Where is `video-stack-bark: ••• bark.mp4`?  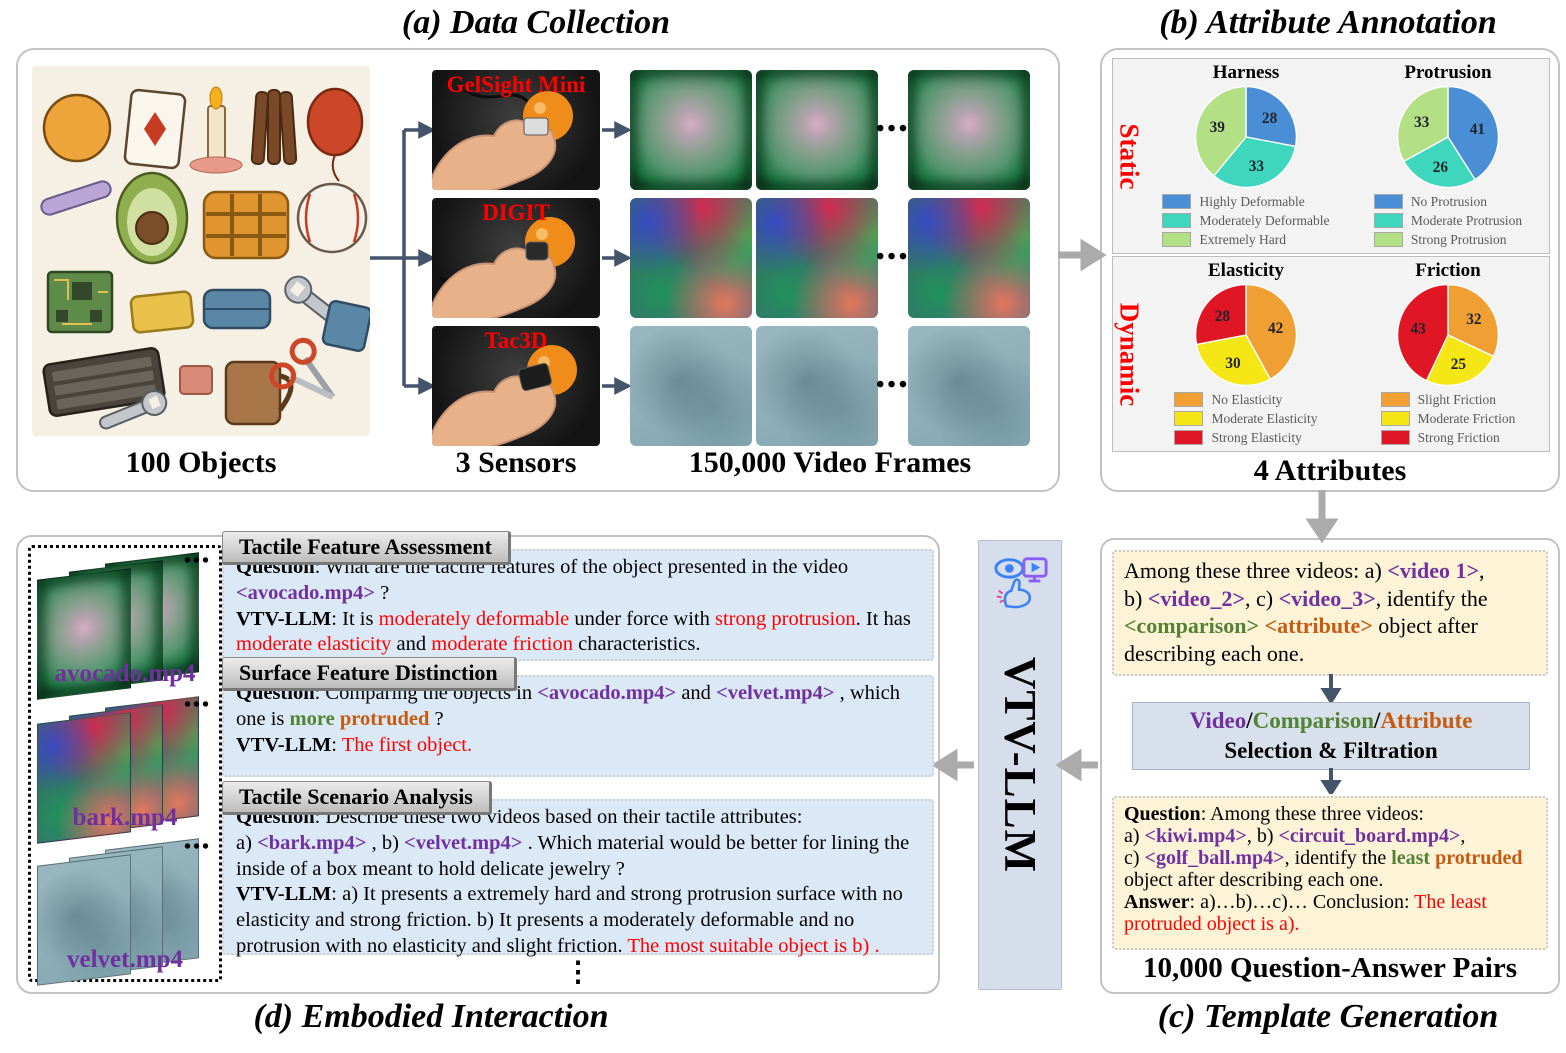 video-stack-bark: ••• bark.mp4 is located at coordinates (125, 769).